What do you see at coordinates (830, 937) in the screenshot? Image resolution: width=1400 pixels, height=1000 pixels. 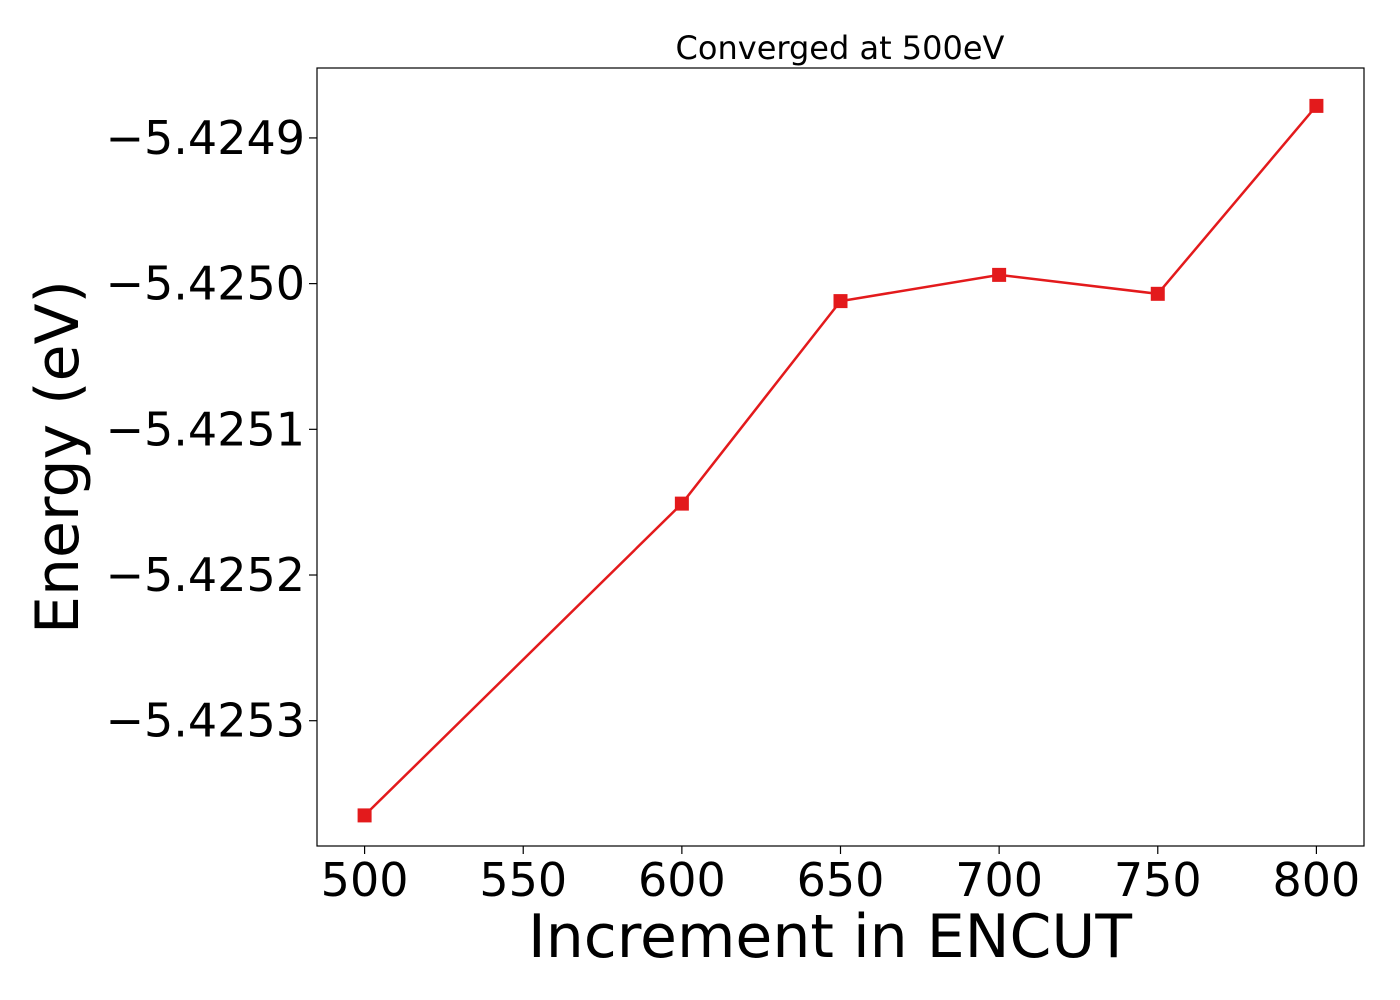 I see `x-axis-label: Increment in ENCUT` at bounding box center [830, 937].